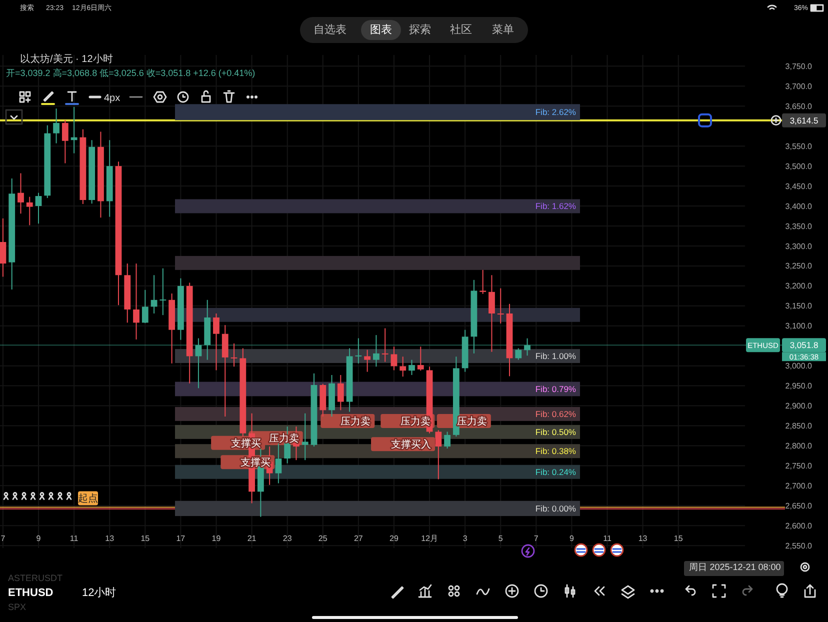 The width and height of the screenshot is (828, 622). What do you see at coordinates (799, 485) in the screenshot?
I see `y-tick-label: 2,700.0` at bounding box center [799, 485].